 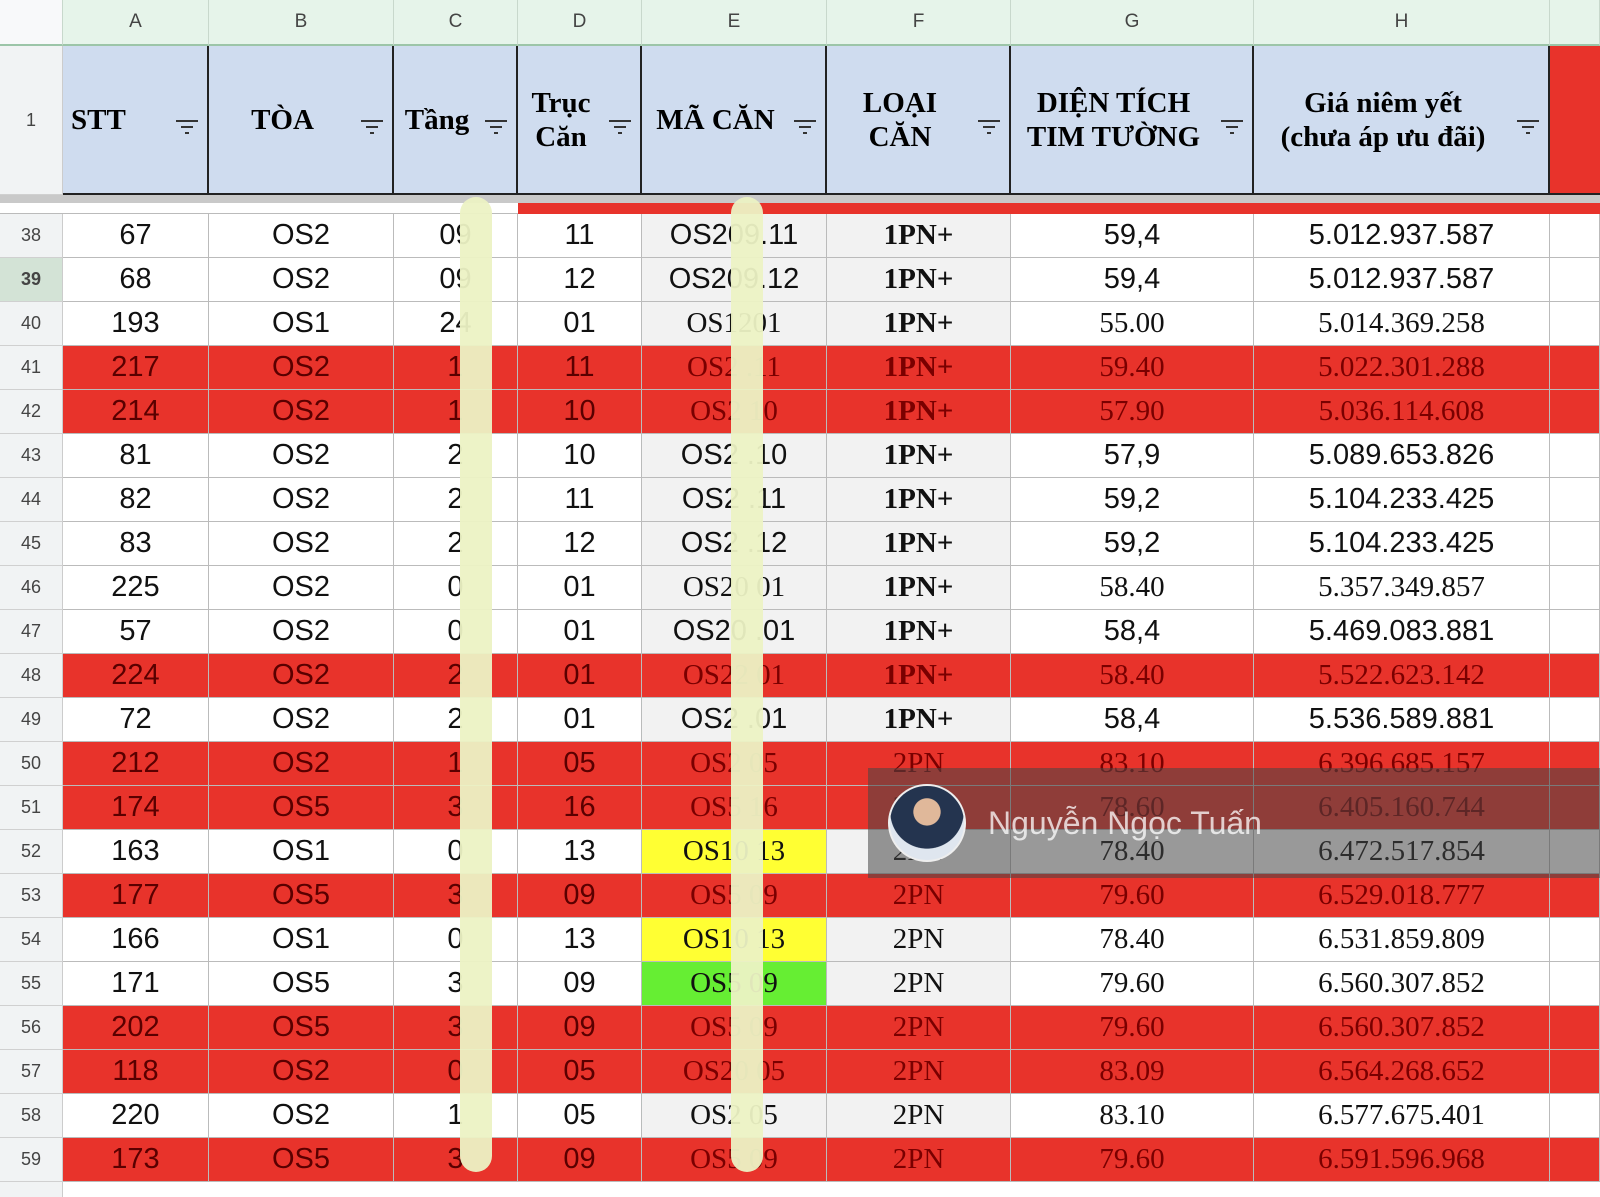 I want to click on cell: 224, so click(x=136, y=676).